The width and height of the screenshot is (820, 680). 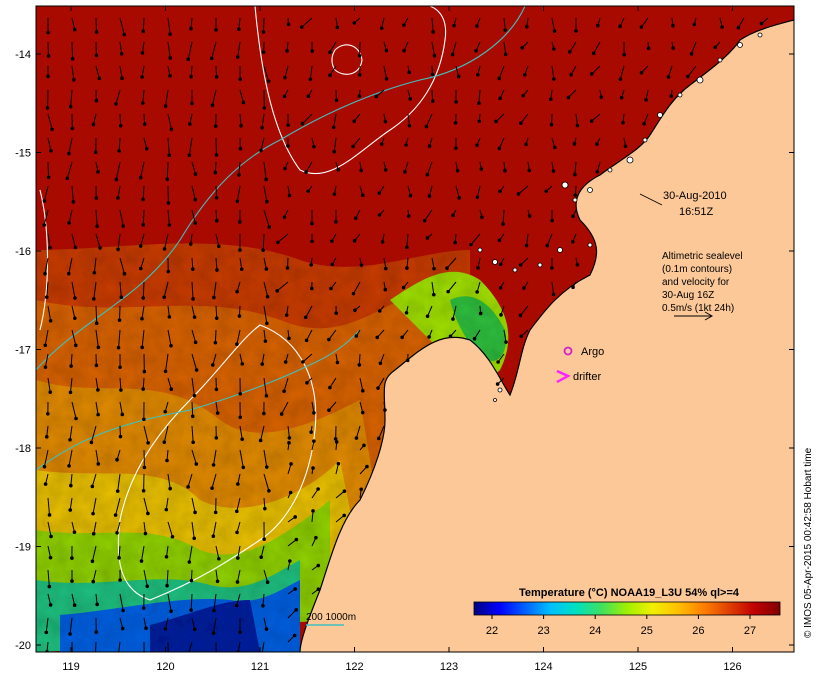 What do you see at coordinates (543, 667) in the screenshot?
I see `x-tick-label: 124` at bounding box center [543, 667].